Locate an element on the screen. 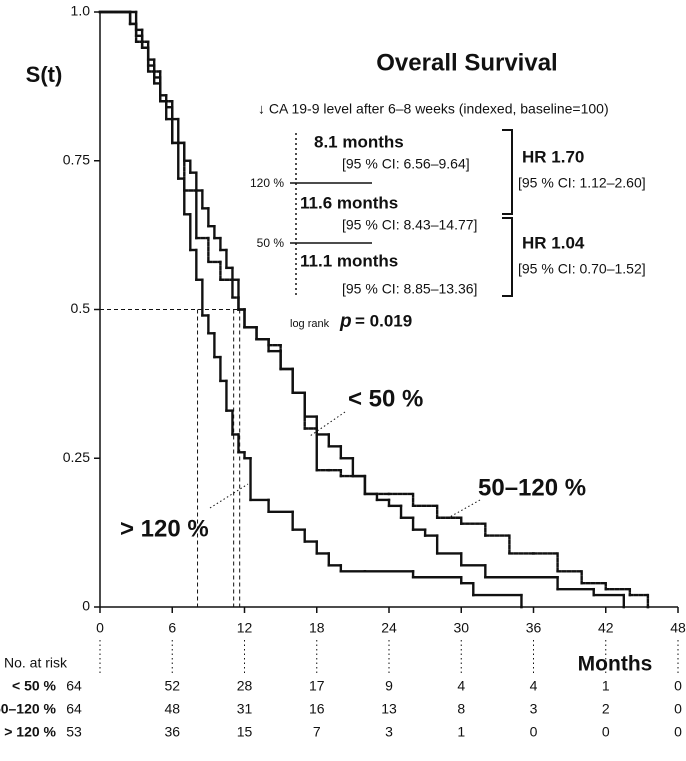 The width and height of the screenshot is (686, 761). at-risk-count: 8 is located at coordinates (461, 709).